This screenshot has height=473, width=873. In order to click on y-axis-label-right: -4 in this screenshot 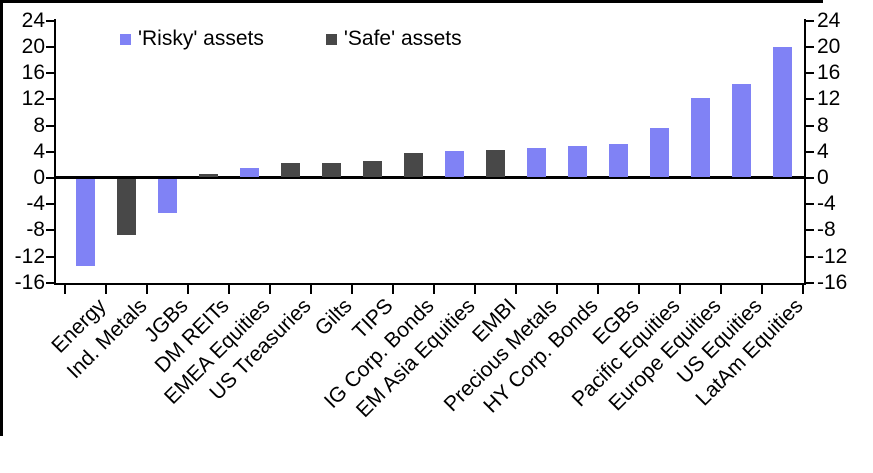, I will do `click(826, 204)`.